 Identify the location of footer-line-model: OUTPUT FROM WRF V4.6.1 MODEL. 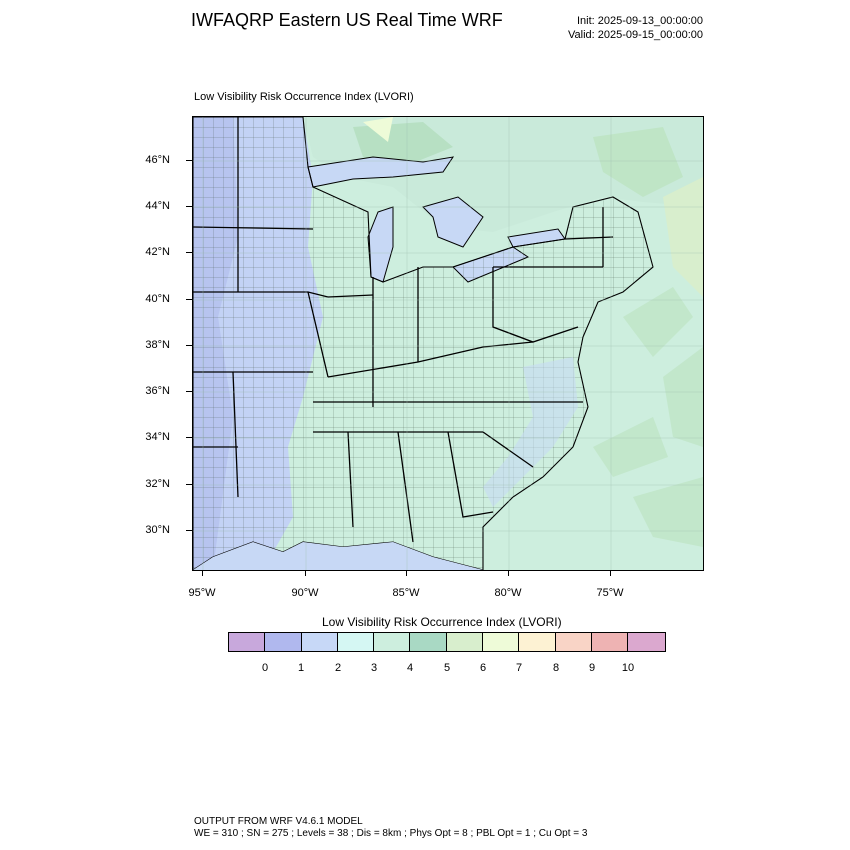
(278, 821).